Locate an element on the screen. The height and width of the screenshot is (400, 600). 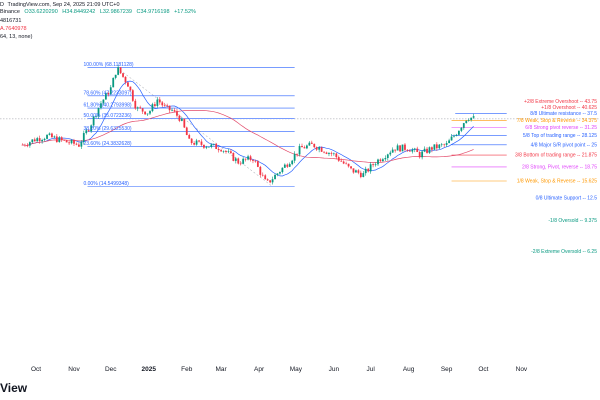
fib-level-label: 100.00% (68.1181128) is located at coordinates (108, 65).